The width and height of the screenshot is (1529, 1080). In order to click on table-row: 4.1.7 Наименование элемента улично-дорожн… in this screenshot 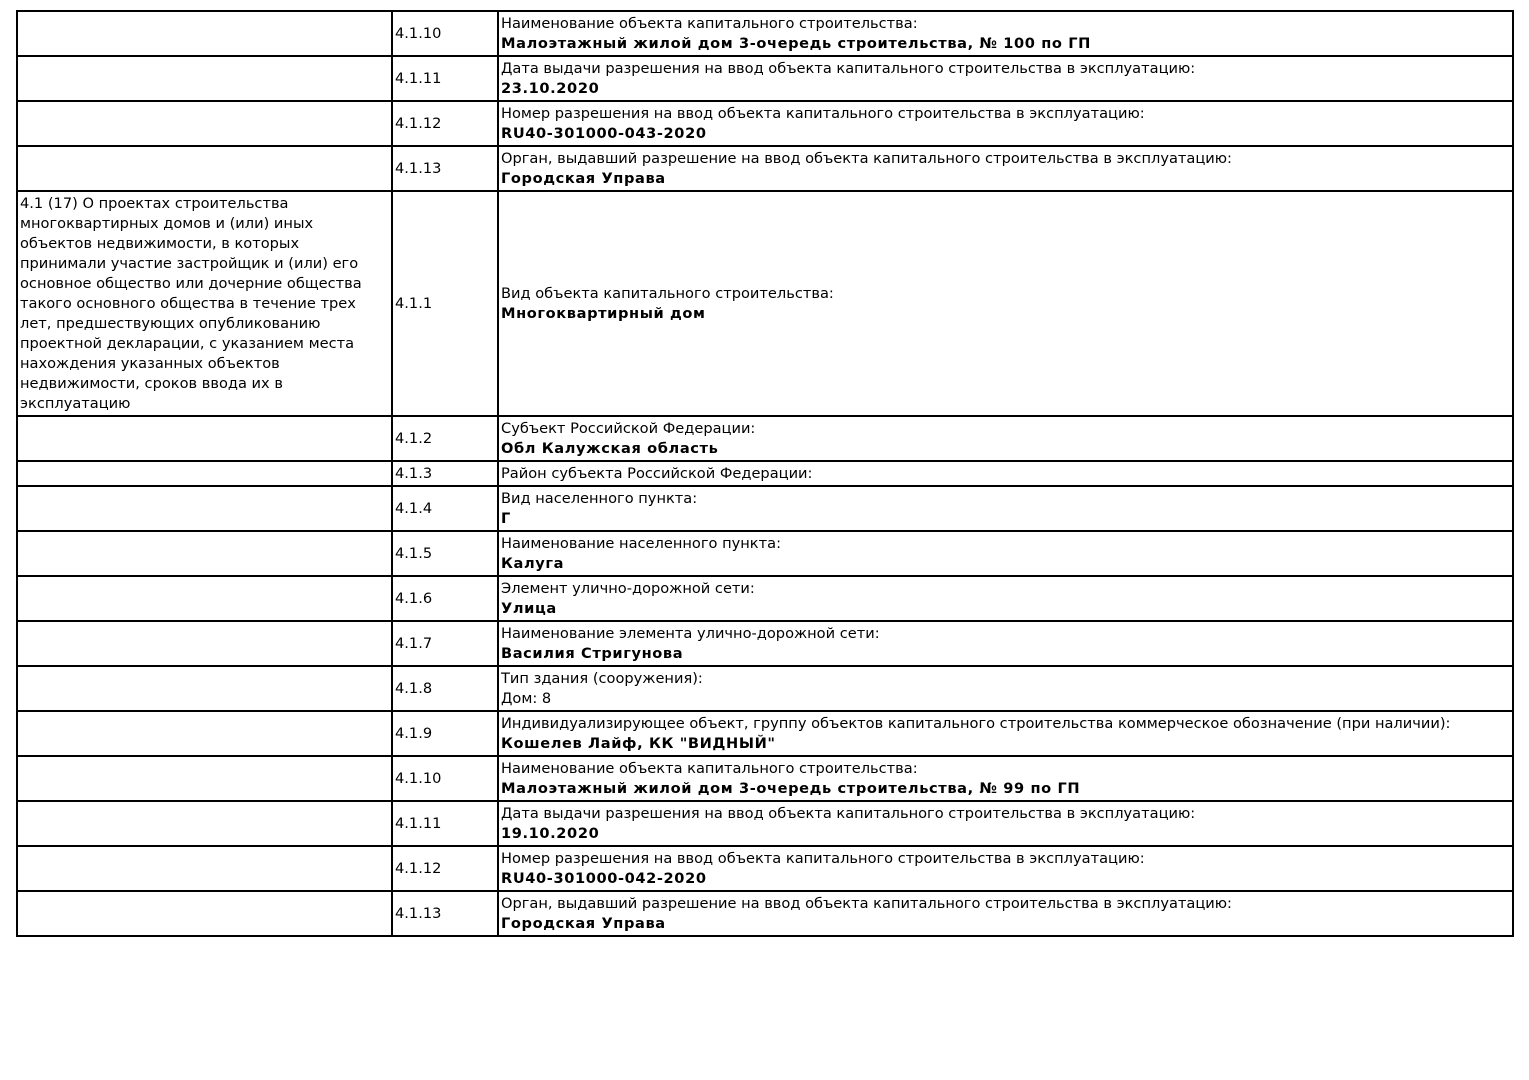, I will do `click(765, 643)`.